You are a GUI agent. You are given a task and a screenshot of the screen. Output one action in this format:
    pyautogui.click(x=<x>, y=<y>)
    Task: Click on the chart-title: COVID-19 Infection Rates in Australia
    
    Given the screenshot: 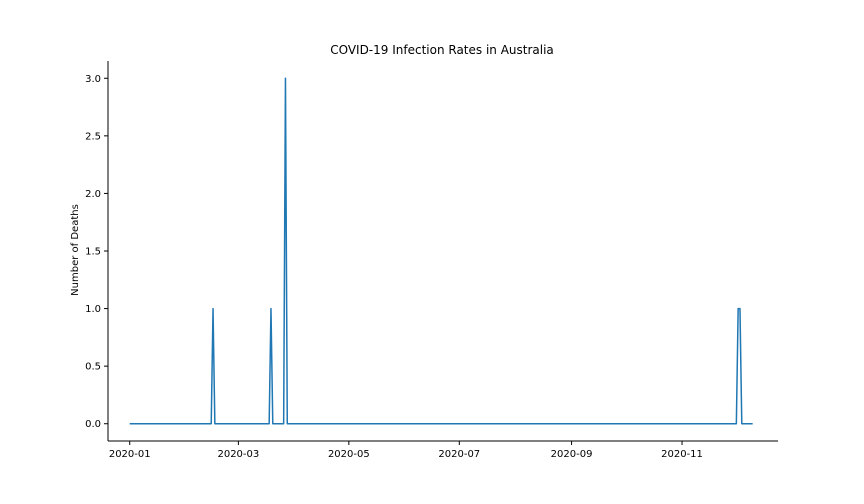 What is the action you would take?
    pyautogui.click(x=442, y=50)
    